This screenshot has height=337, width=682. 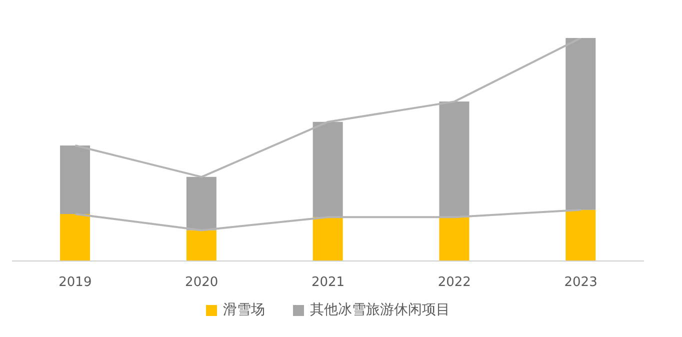 What do you see at coordinates (328, 282) in the screenshot?
I see `x-tick-label: 2021` at bounding box center [328, 282].